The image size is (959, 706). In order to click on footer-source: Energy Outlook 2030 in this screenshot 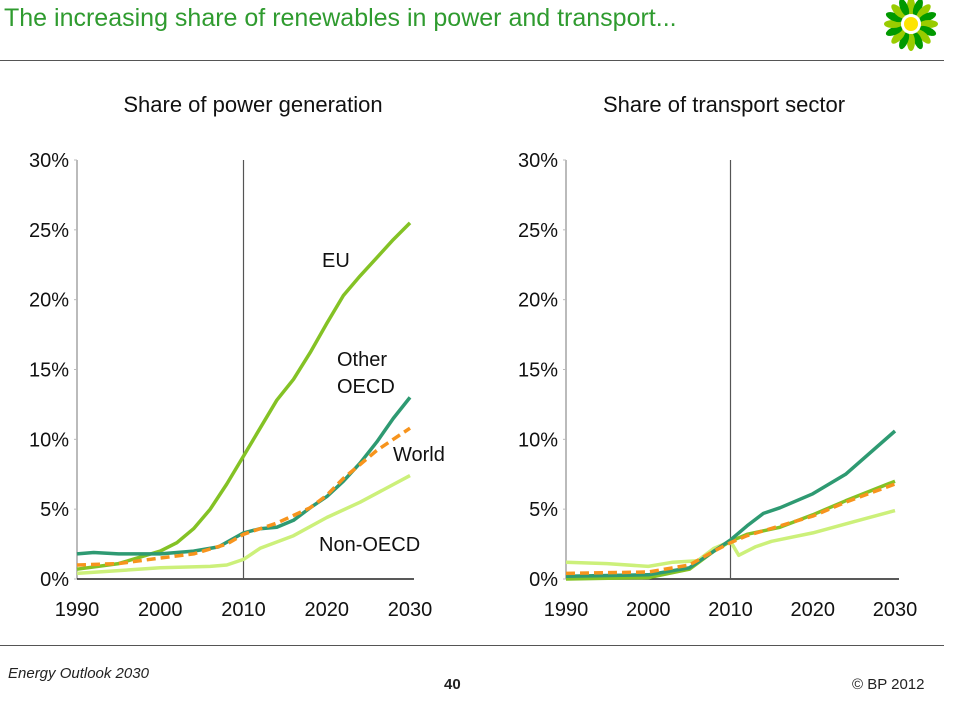, I will do `click(78, 673)`.